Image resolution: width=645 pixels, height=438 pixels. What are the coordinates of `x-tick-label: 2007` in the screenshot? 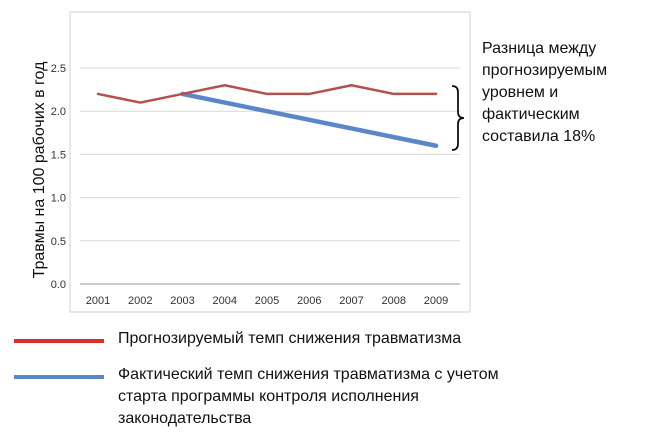 It's located at (351, 301).